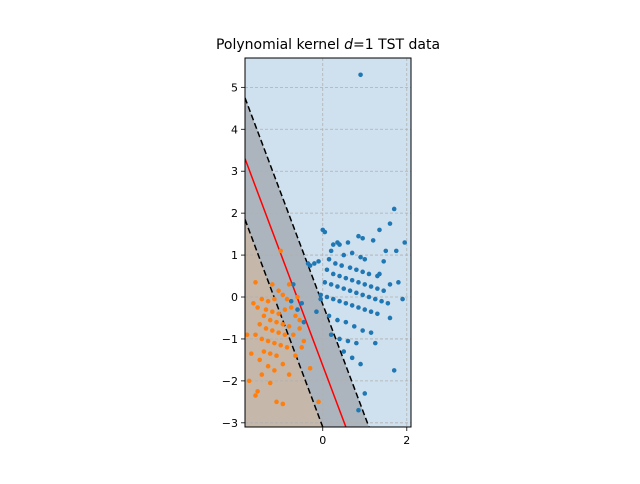  What do you see at coordinates (234, 255) in the screenshot?
I see `y-tick-label: 1` at bounding box center [234, 255].